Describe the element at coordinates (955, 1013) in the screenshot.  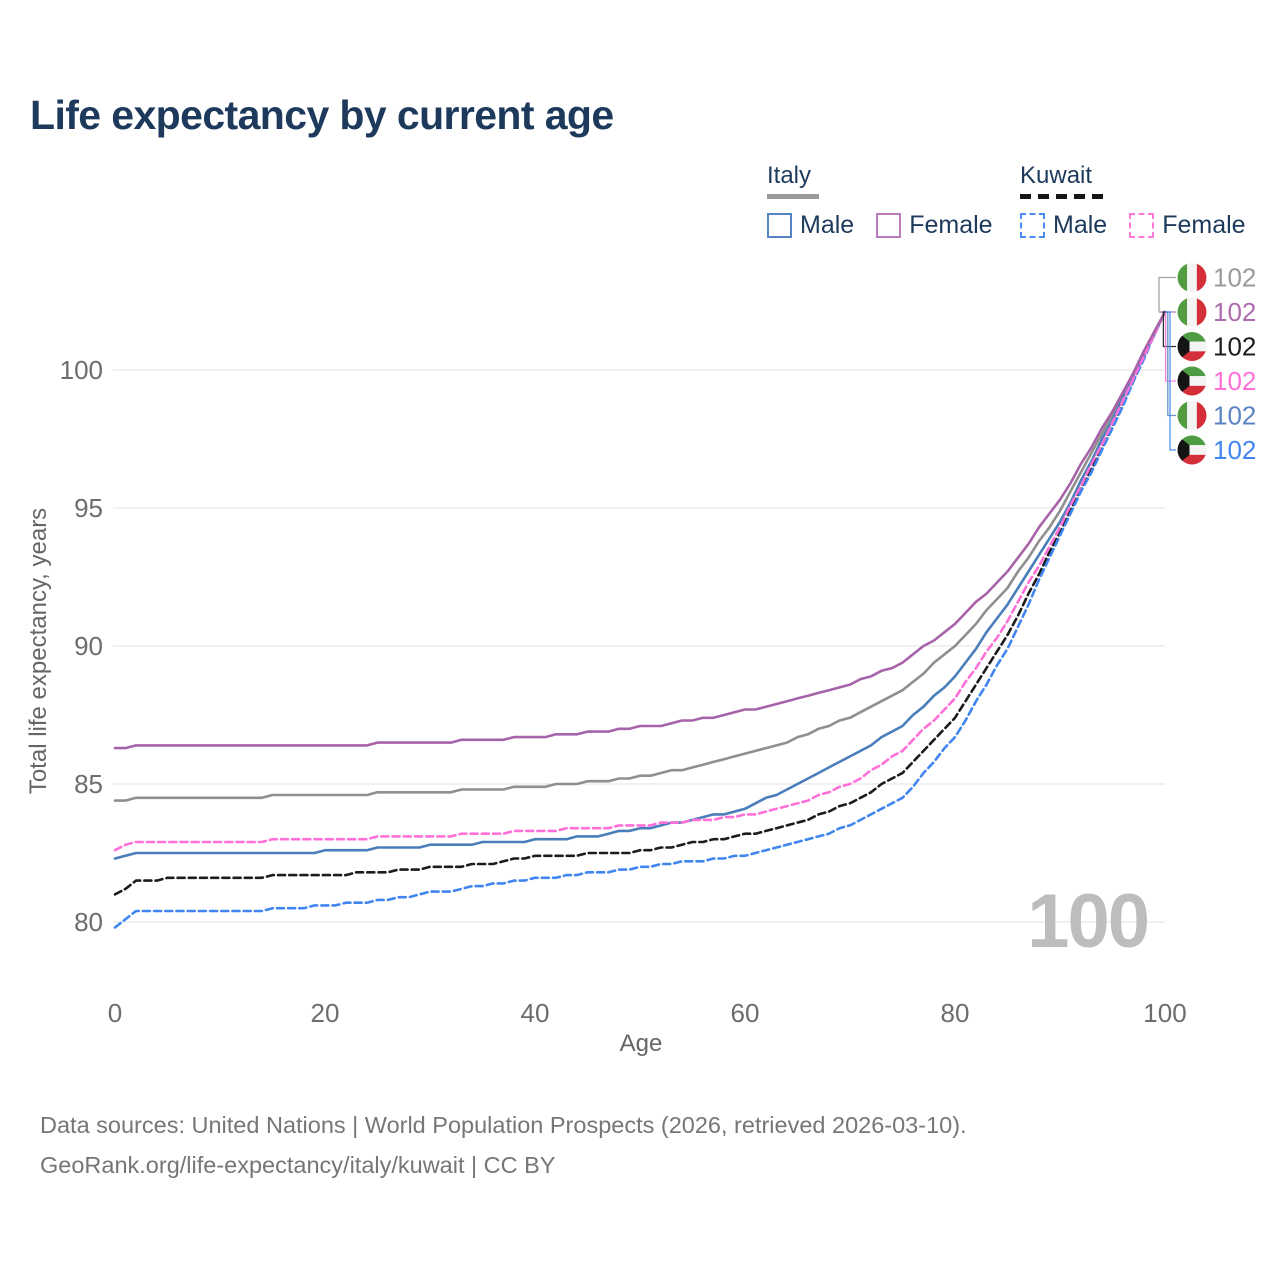
I see `x-tick-label: 80` at that location.